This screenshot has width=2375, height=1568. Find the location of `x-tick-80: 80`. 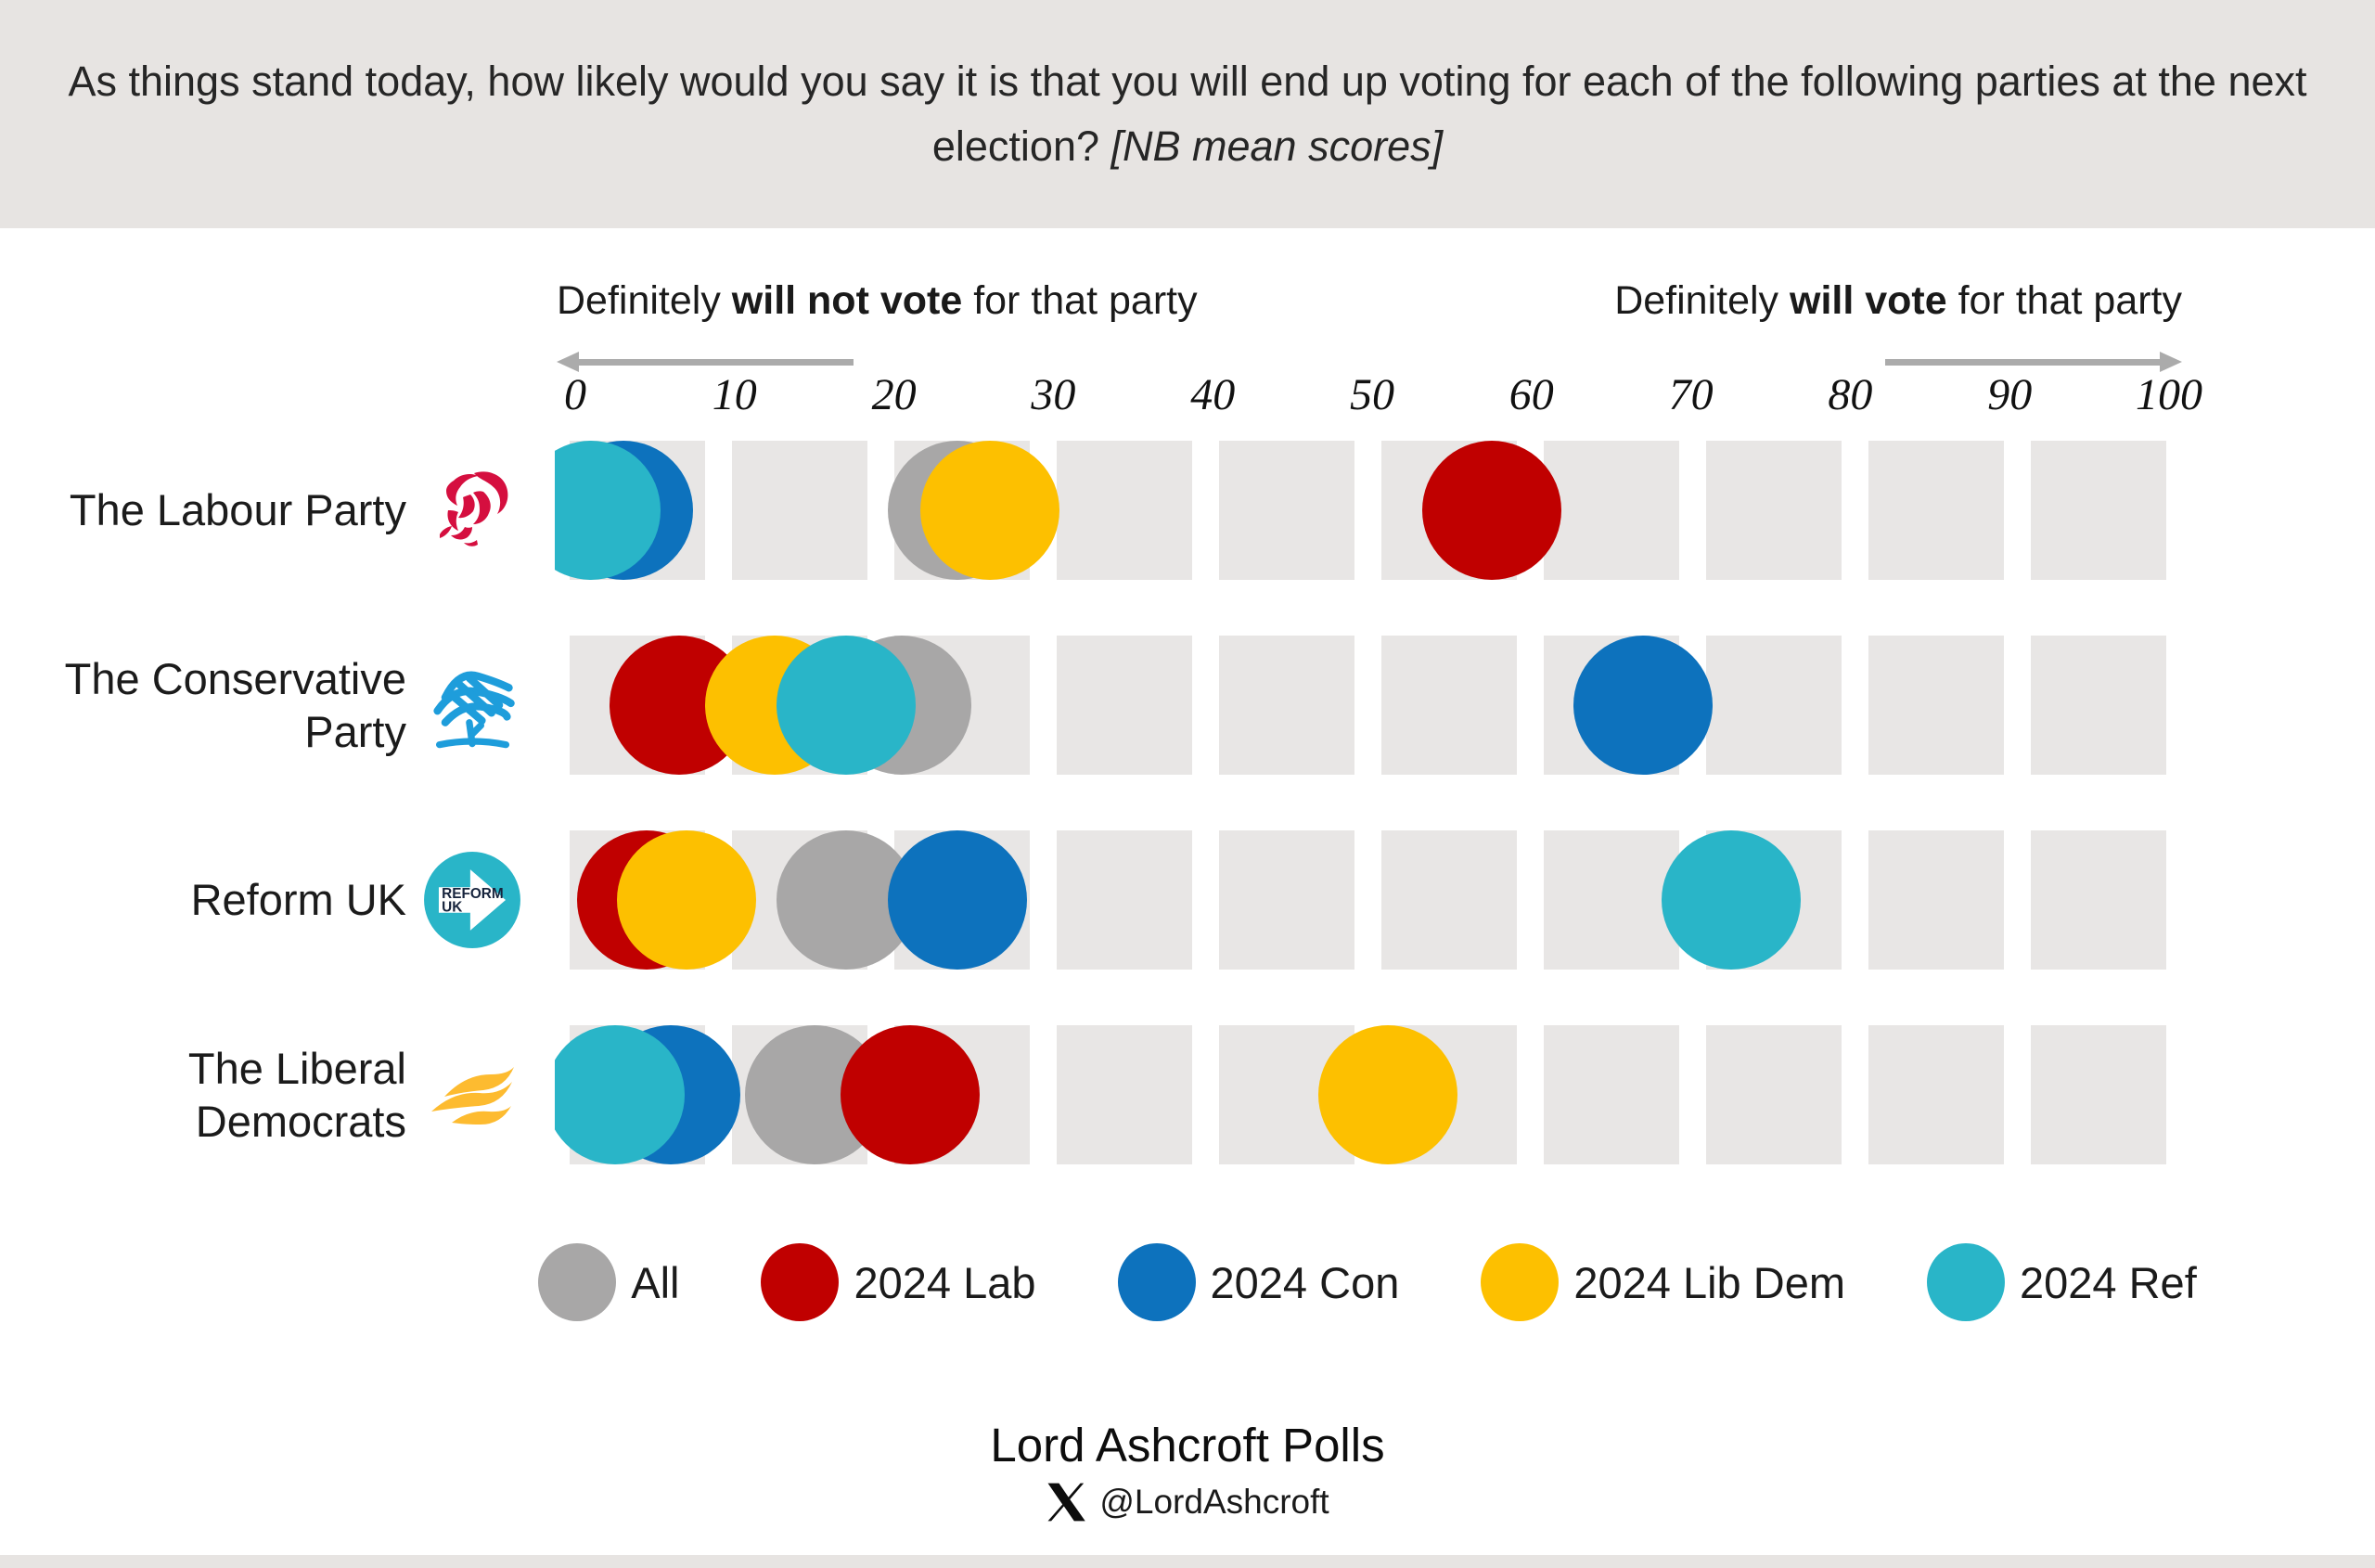

x-tick-80: 80 is located at coordinates (1850, 394).